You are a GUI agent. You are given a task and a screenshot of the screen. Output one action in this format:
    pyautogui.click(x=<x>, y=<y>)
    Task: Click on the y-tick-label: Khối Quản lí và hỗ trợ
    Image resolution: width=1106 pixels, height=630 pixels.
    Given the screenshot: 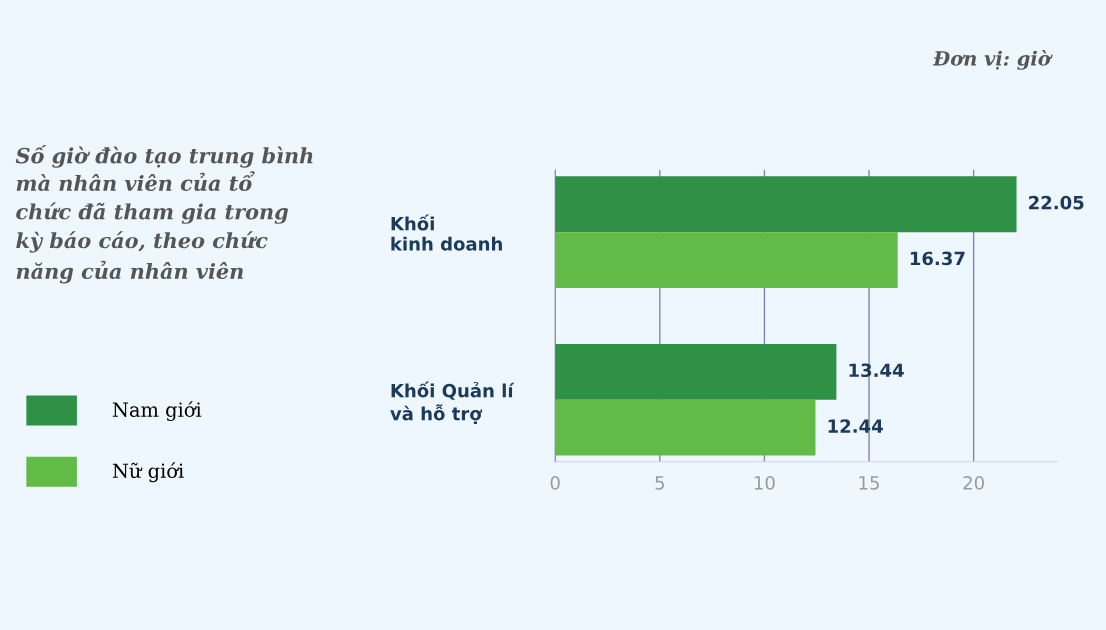 What is the action you would take?
    pyautogui.click(x=452, y=403)
    